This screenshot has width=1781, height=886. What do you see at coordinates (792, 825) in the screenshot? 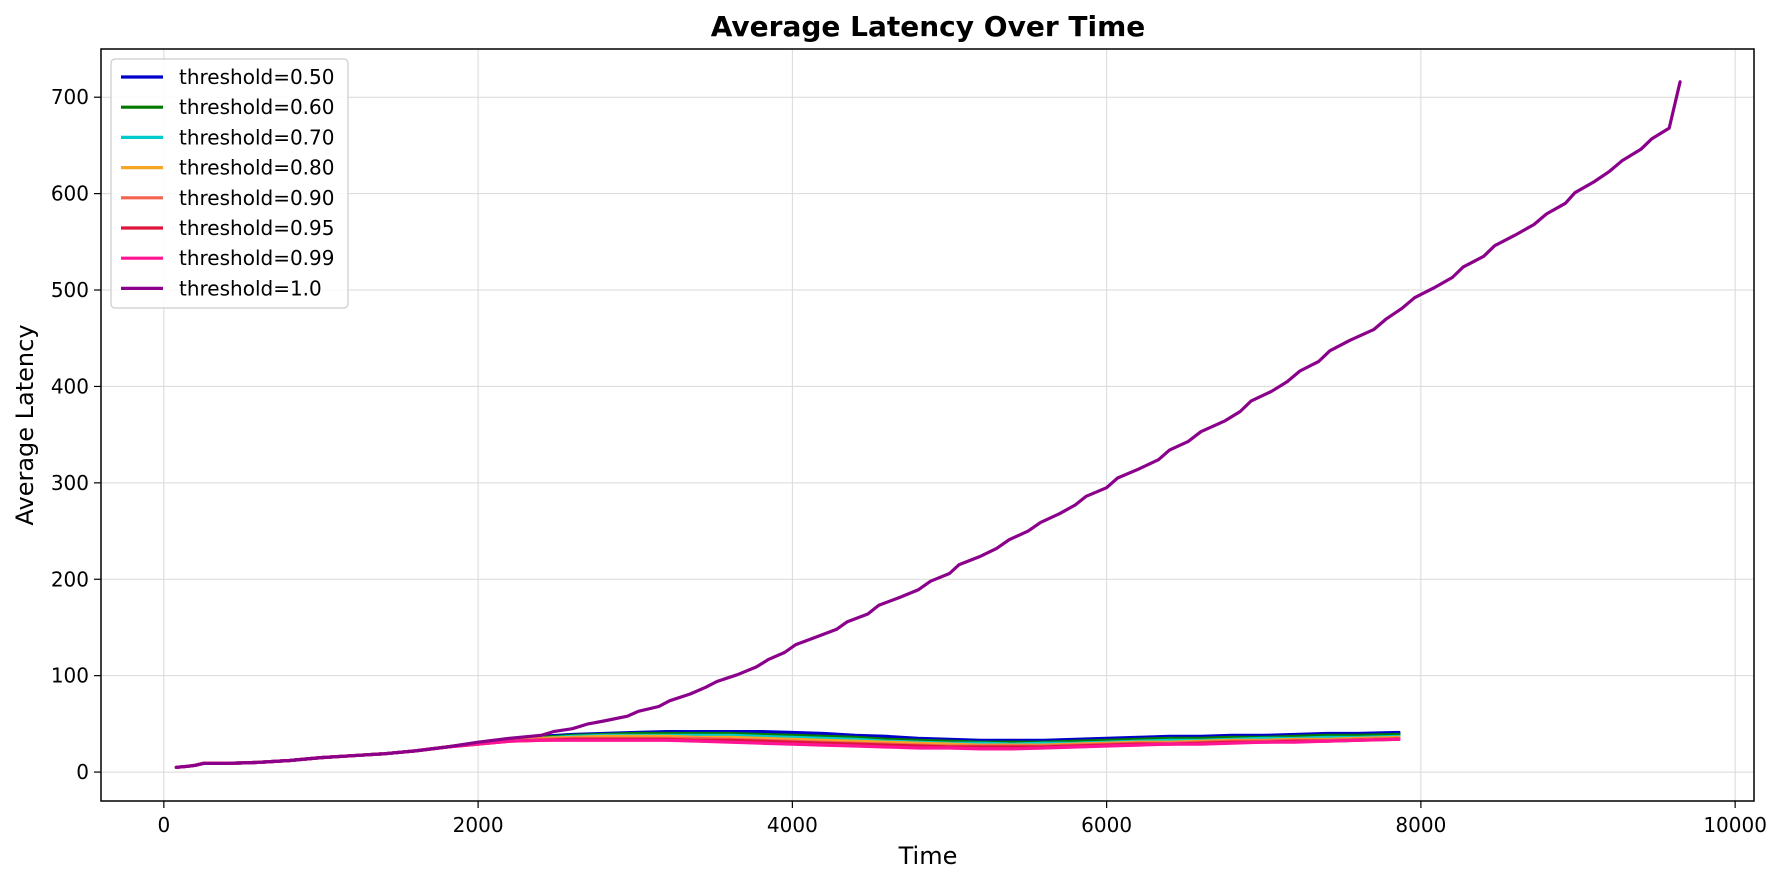
I see `x-tick-label: 4000` at bounding box center [792, 825].